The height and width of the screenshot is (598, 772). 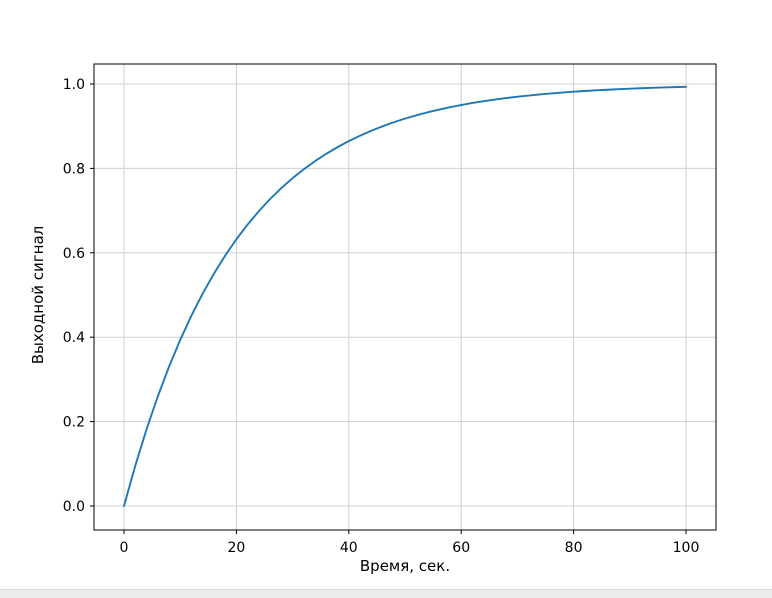 What do you see at coordinates (74, 423) in the screenshot?
I see `y-tick-label: 0.2` at bounding box center [74, 423].